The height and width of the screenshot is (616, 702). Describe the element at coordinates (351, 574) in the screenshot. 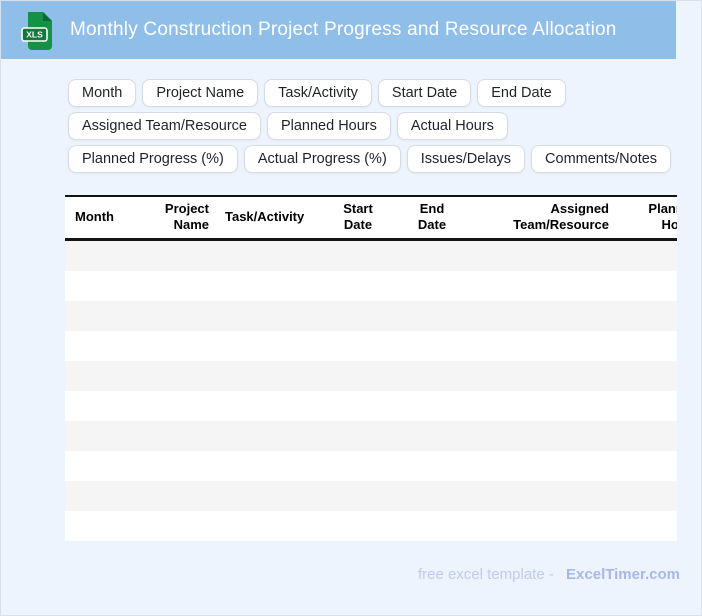

I see `page-footer: free excel template - ExcelTimer.com` at that location.